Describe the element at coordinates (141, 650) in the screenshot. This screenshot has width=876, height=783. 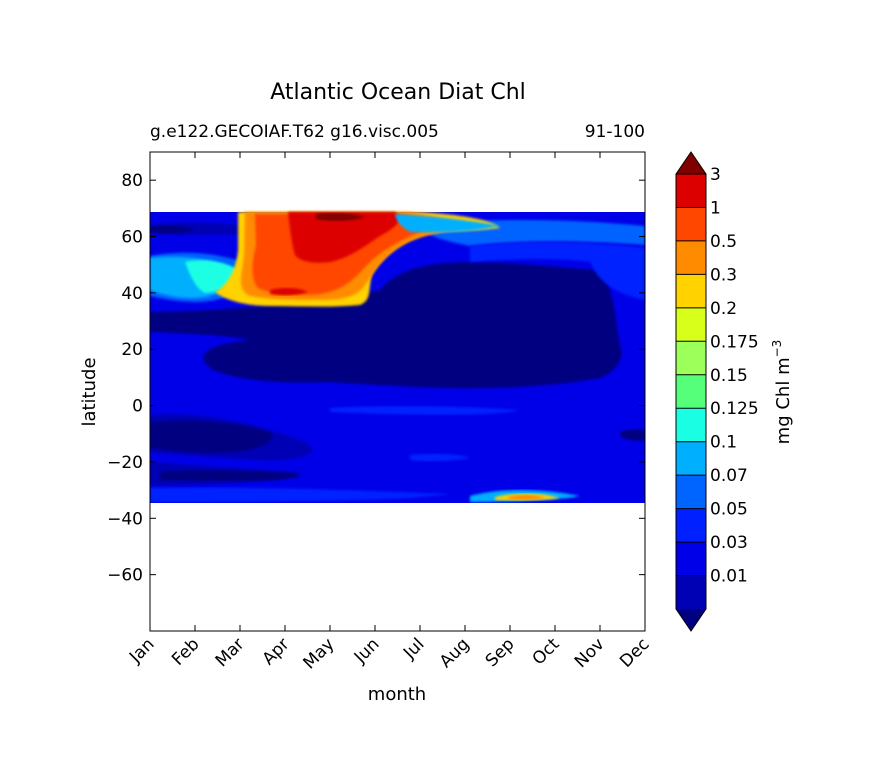
I see `x-tick-label: Jan` at that location.